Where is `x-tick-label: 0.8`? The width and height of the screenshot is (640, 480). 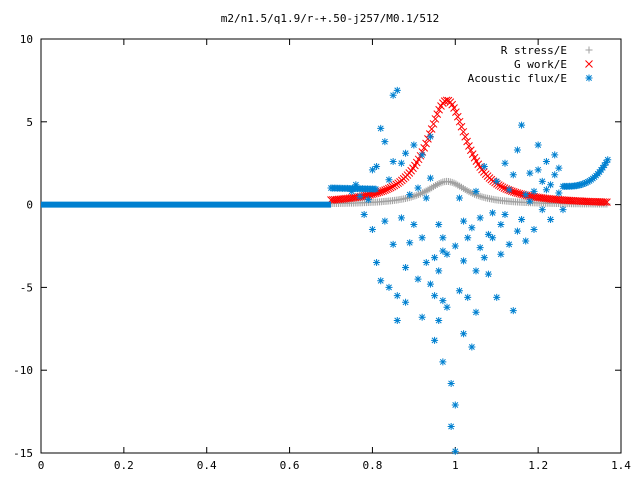 x-tick-label: 0.8 is located at coordinates (372, 465).